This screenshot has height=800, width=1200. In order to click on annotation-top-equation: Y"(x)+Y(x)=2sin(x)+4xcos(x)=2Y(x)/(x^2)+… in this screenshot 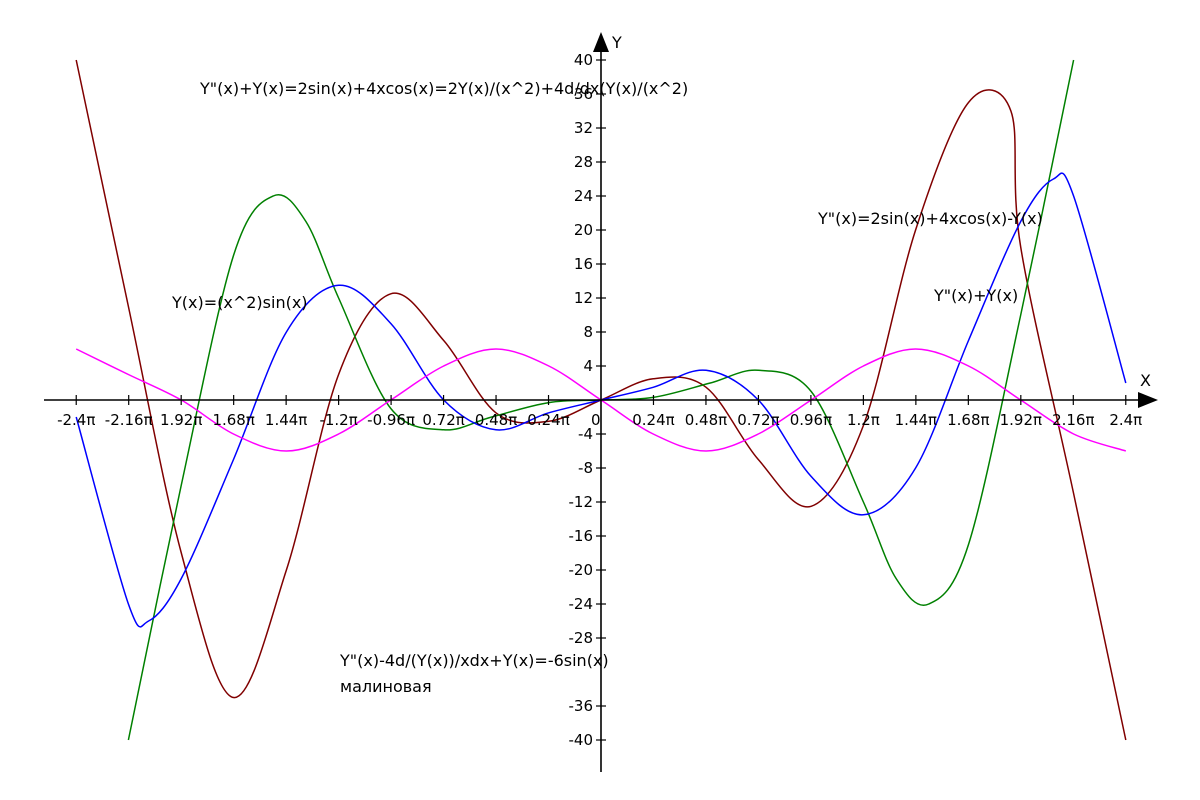, I will do `click(443, 88)`.